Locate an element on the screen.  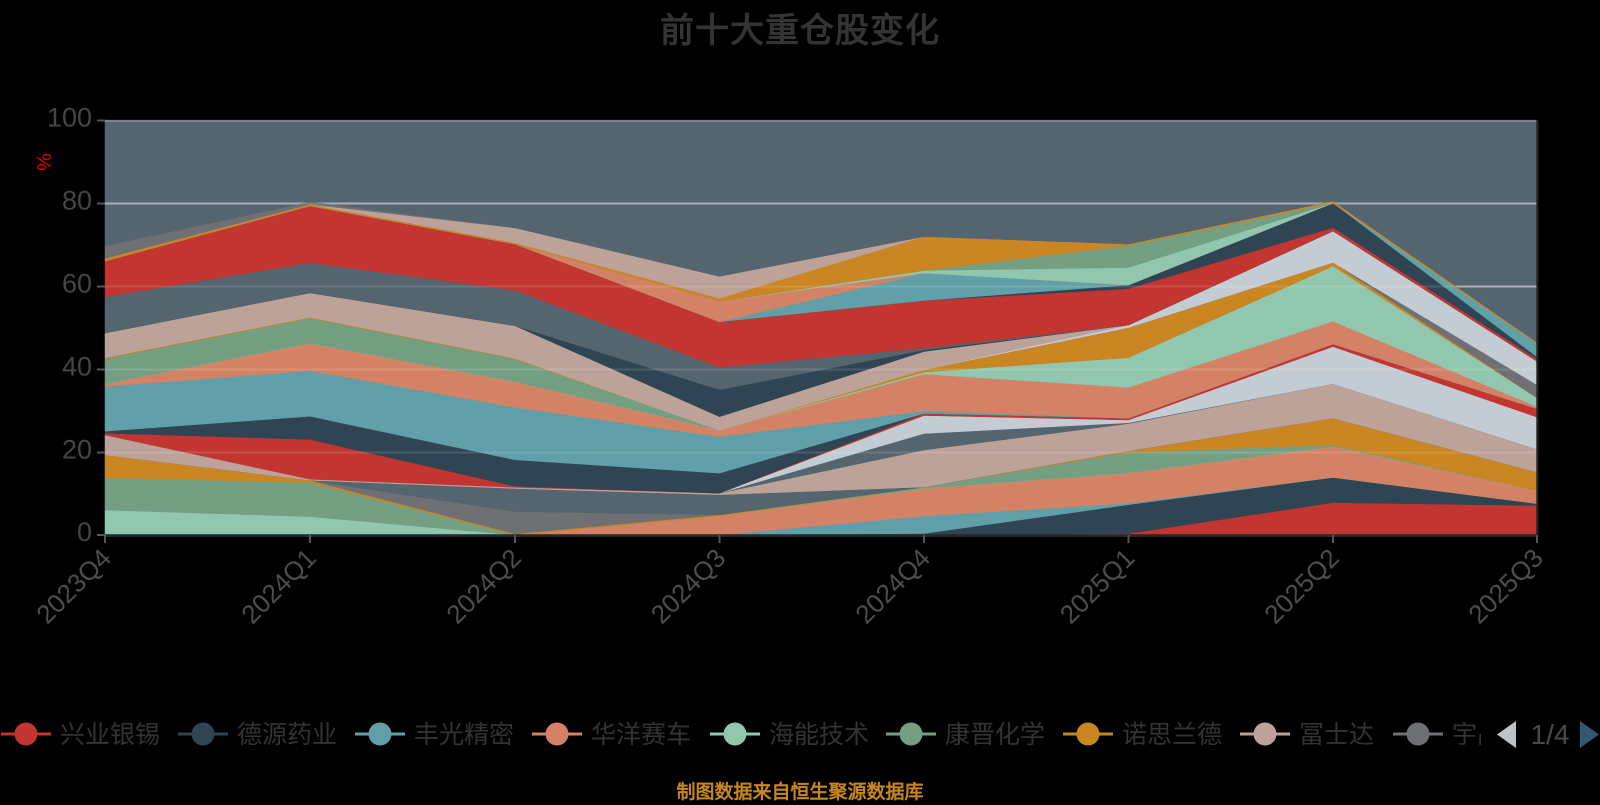
svg-text: 2025Q1 is located at coordinates (1097, 586).